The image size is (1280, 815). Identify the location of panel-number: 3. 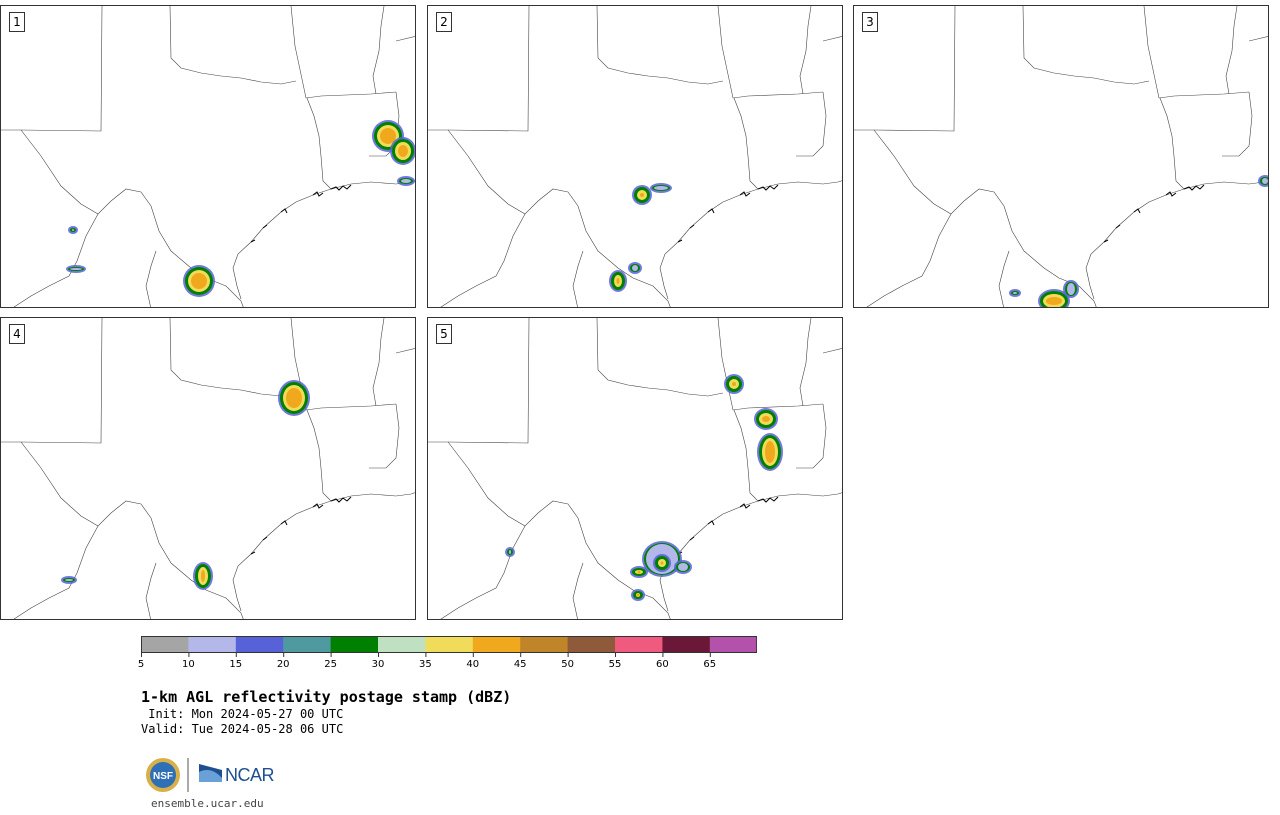
(870, 22).